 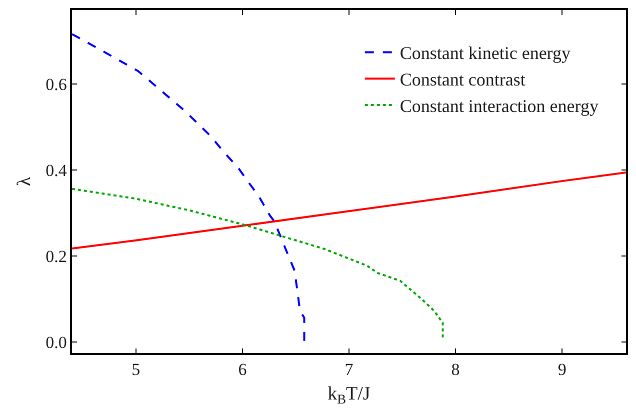 What do you see at coordinates (485, 53) in the screenshot?
I see `legend-label: Constant kinetic energy` at bounding box center [485, 53].